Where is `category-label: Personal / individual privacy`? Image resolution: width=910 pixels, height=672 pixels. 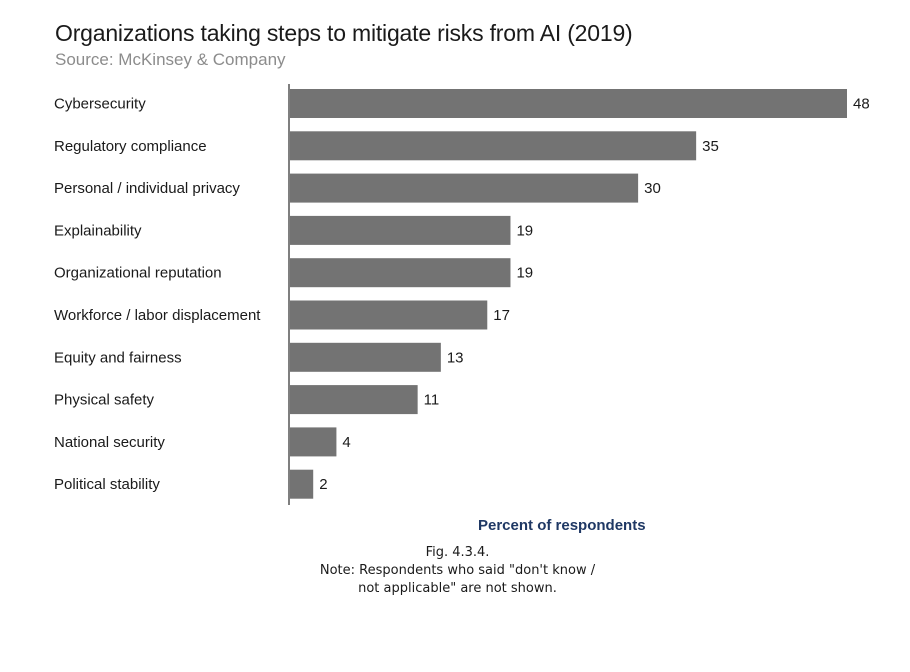
category-label: Personal / individual privacy is located at coordinates (147, 188).